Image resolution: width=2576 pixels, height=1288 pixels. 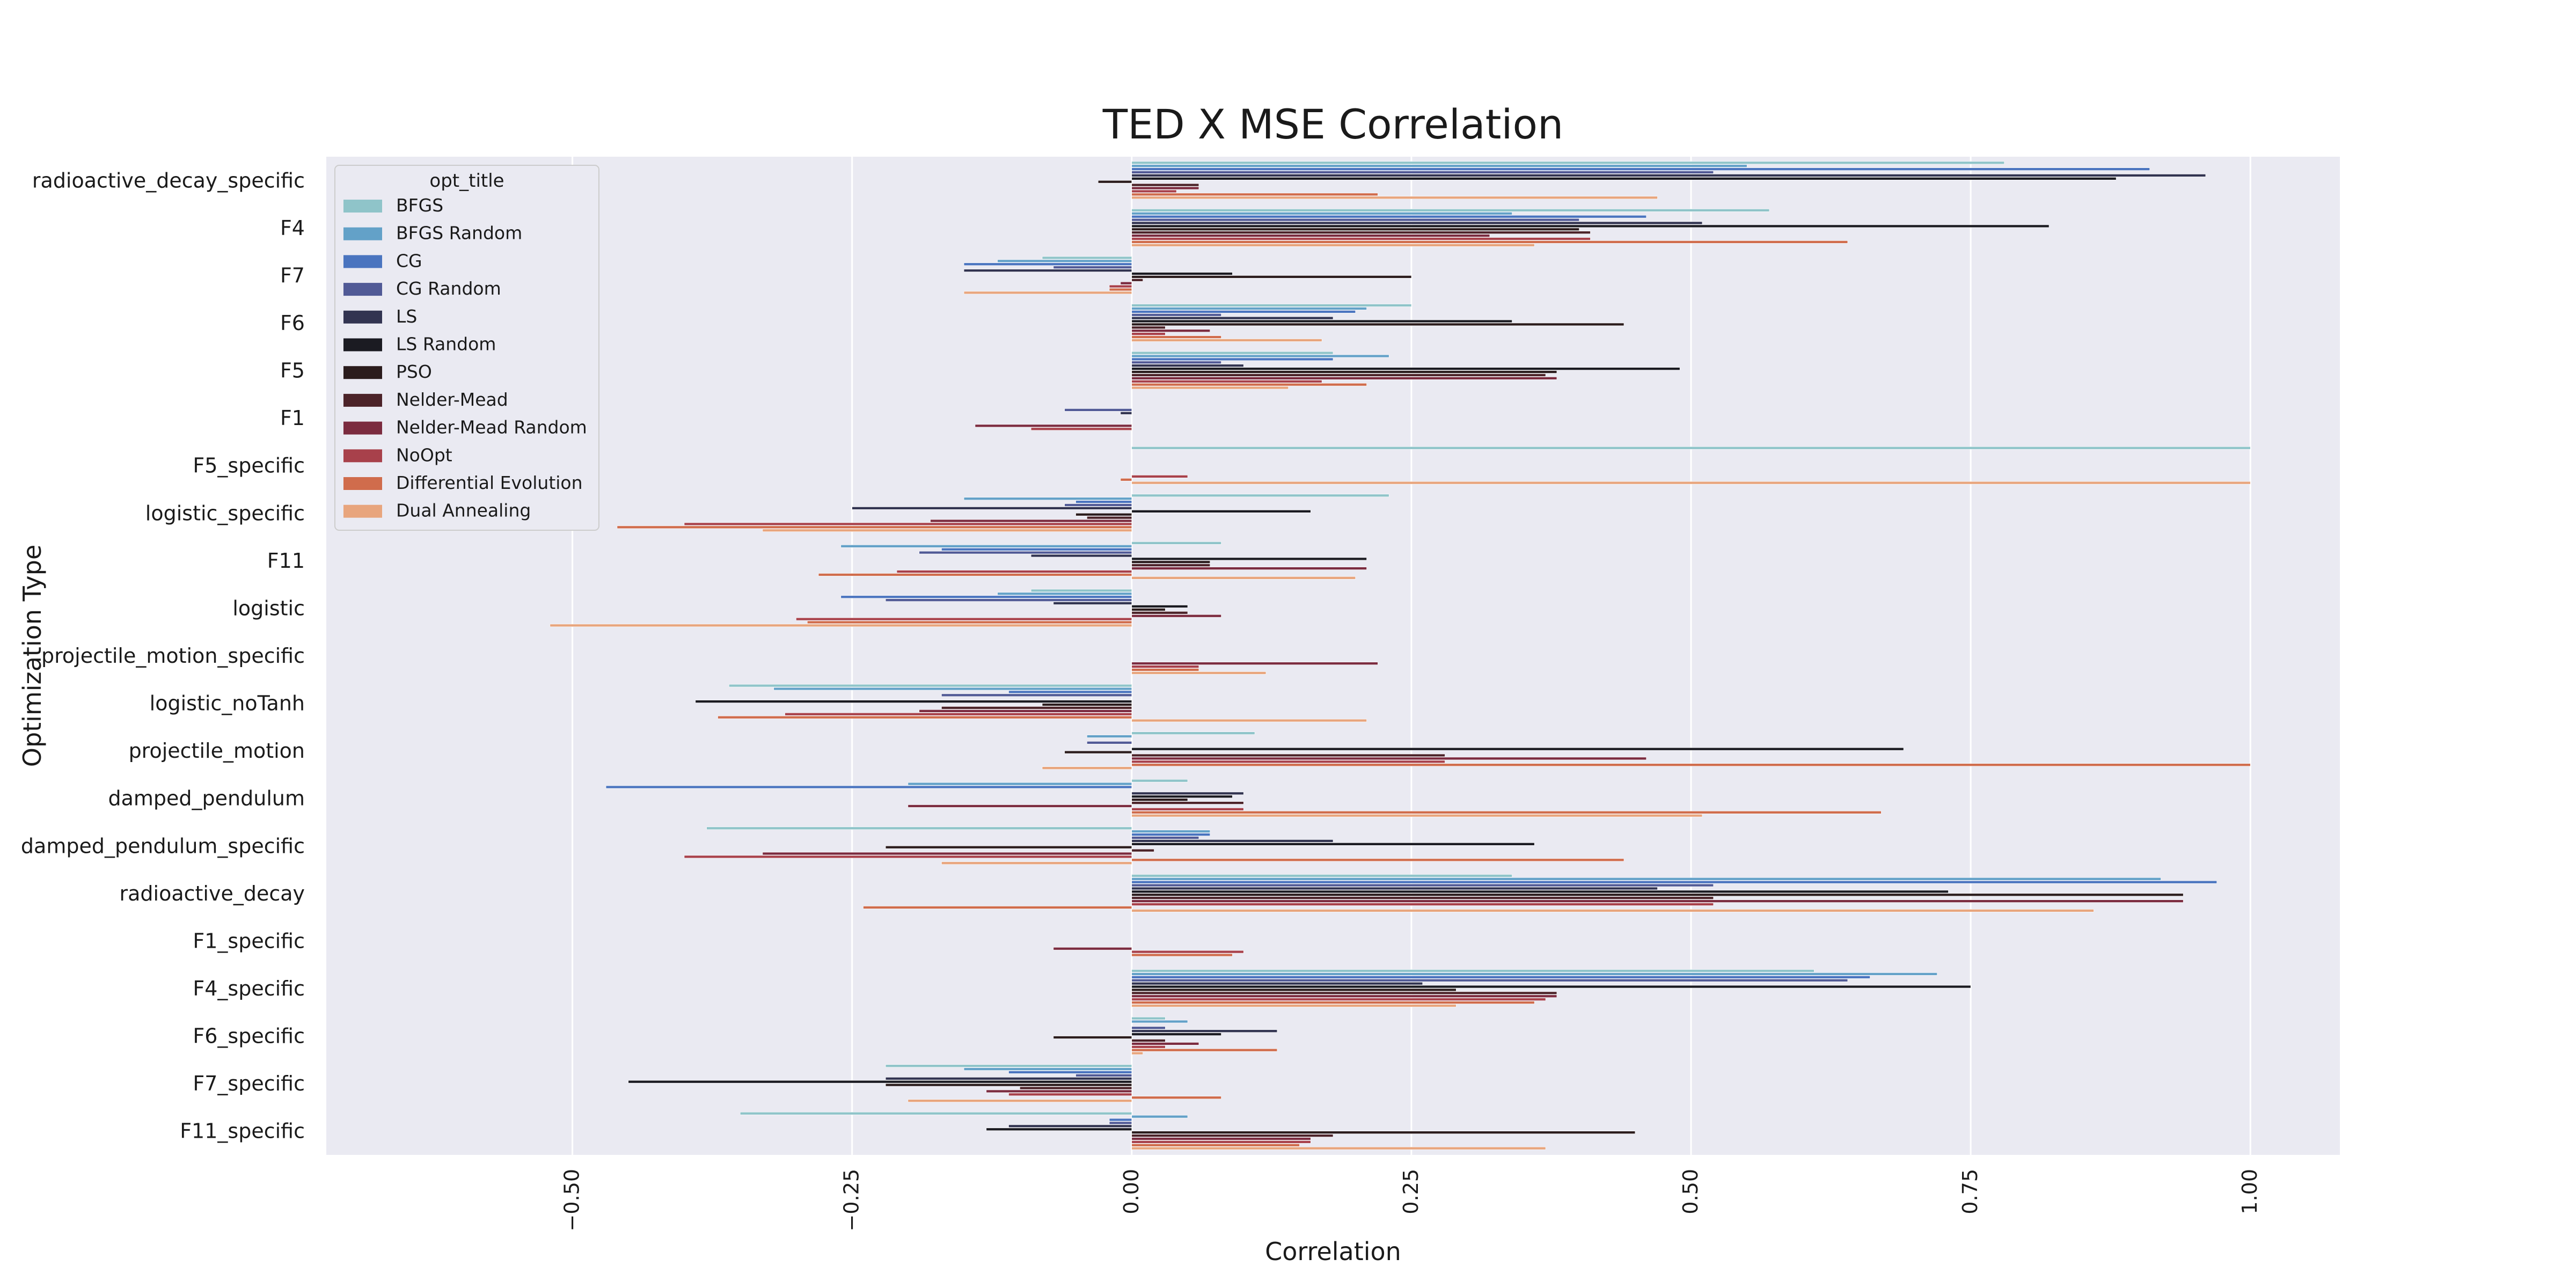 What do you see at coordinates (424, 454) in the screenshot?
I see `legend-label: NoOpt` at bounding box center [424, 454].